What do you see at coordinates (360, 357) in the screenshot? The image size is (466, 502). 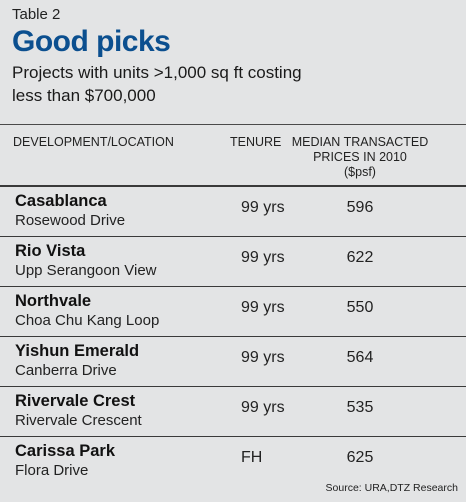 I see `price-value: 564` at bounding box center [360, 357].